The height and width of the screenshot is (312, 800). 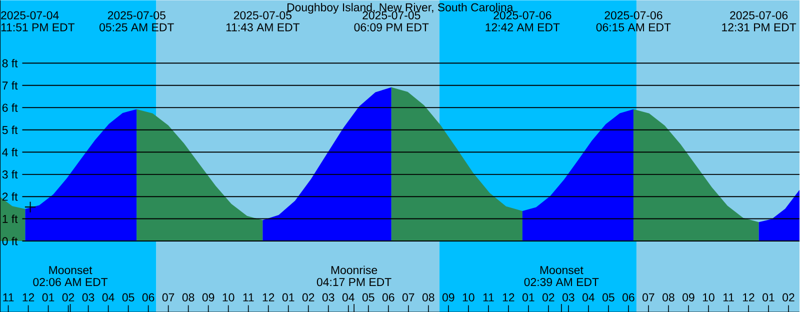 I want to click on y-tick-label: 8 ft, so click(x=10, y=63).